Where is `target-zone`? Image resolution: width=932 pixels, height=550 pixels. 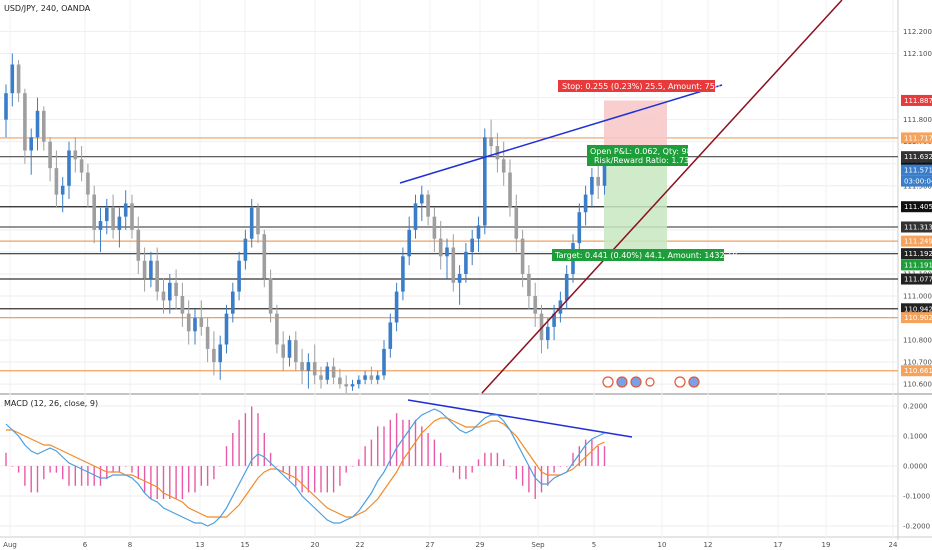
target-zone is located at coordinates (635, 205).